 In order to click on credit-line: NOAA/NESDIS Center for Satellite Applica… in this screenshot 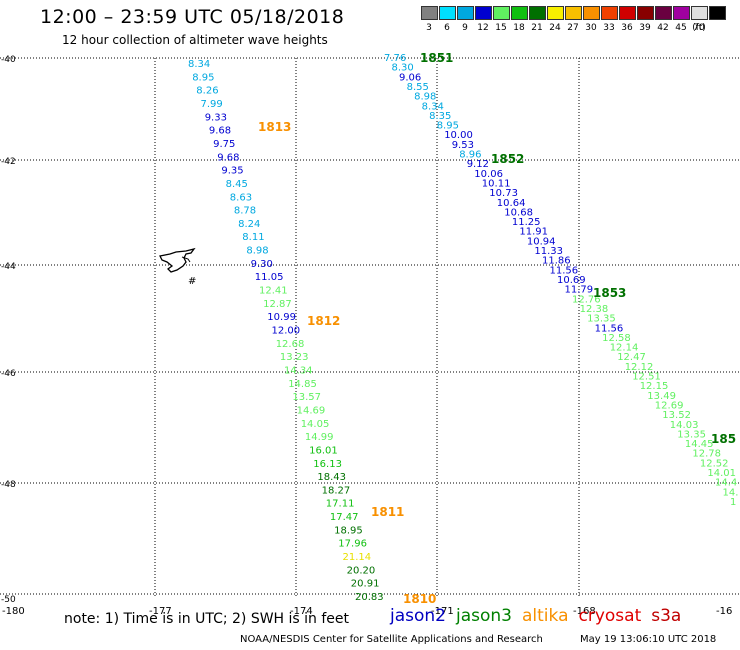, I will do `click(391, 639)`.